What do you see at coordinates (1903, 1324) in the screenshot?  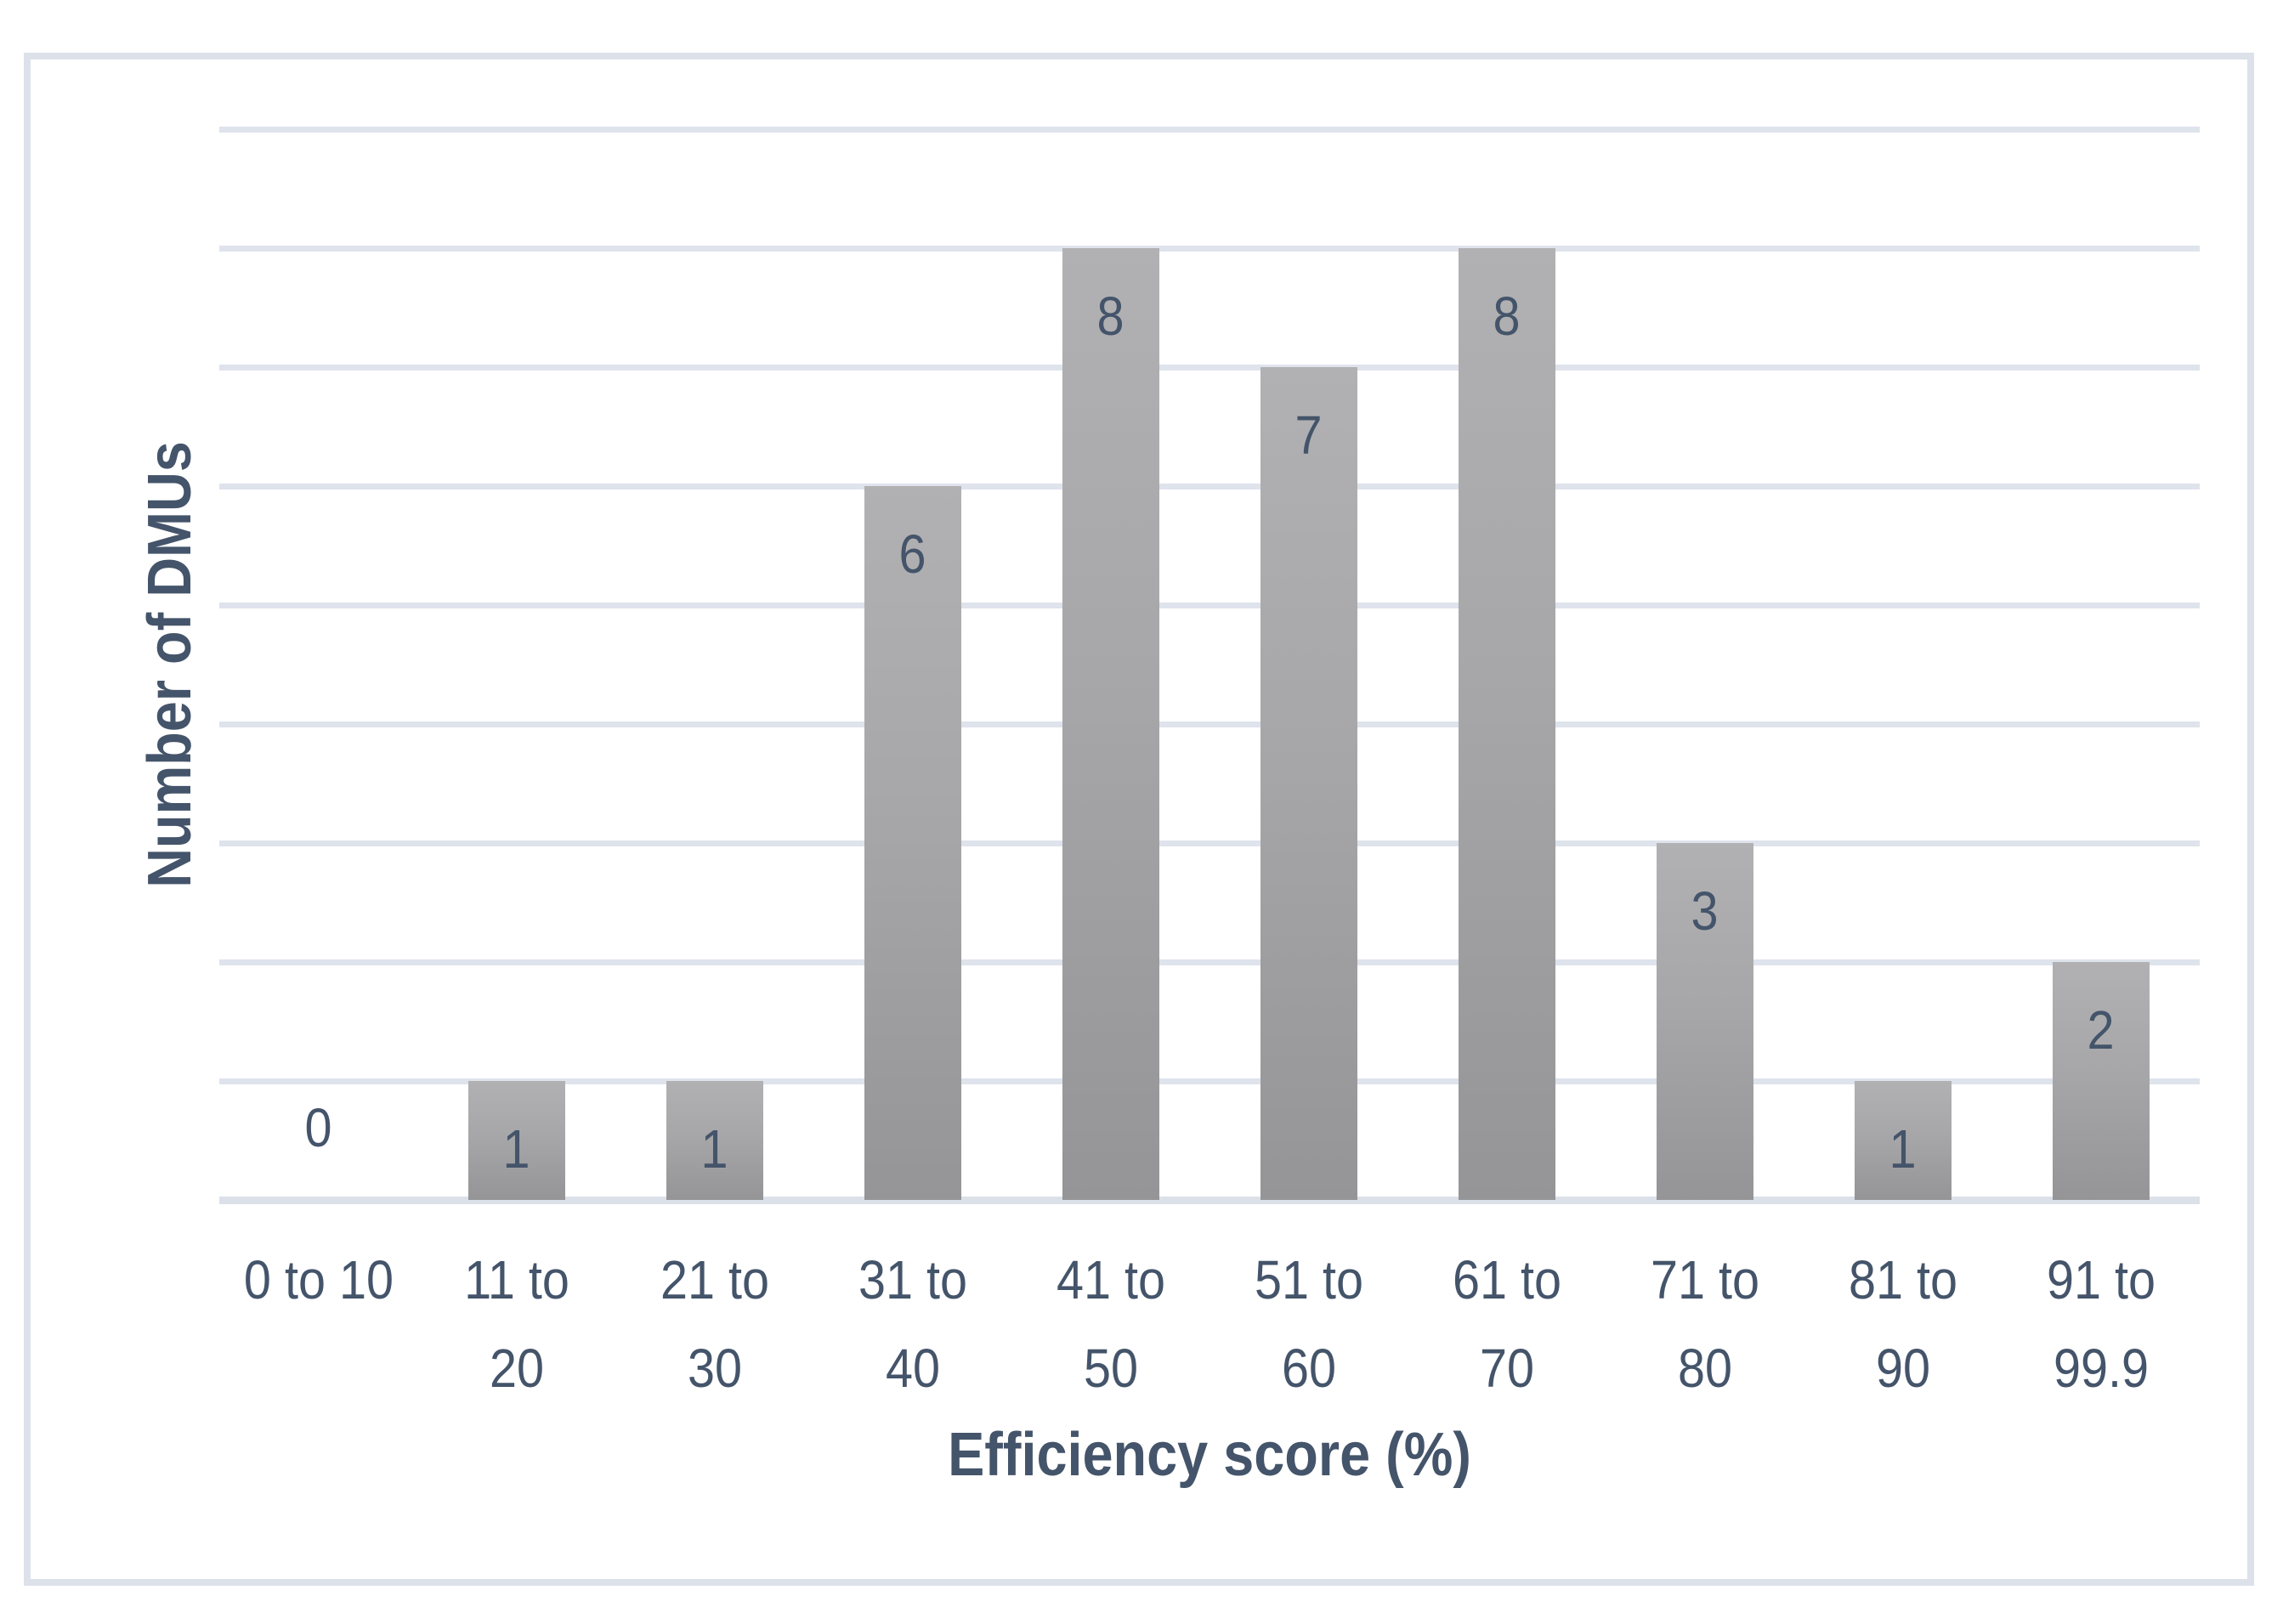 I see `x-tick-label: 81 to 90` at bounding box center [1903, 1324].